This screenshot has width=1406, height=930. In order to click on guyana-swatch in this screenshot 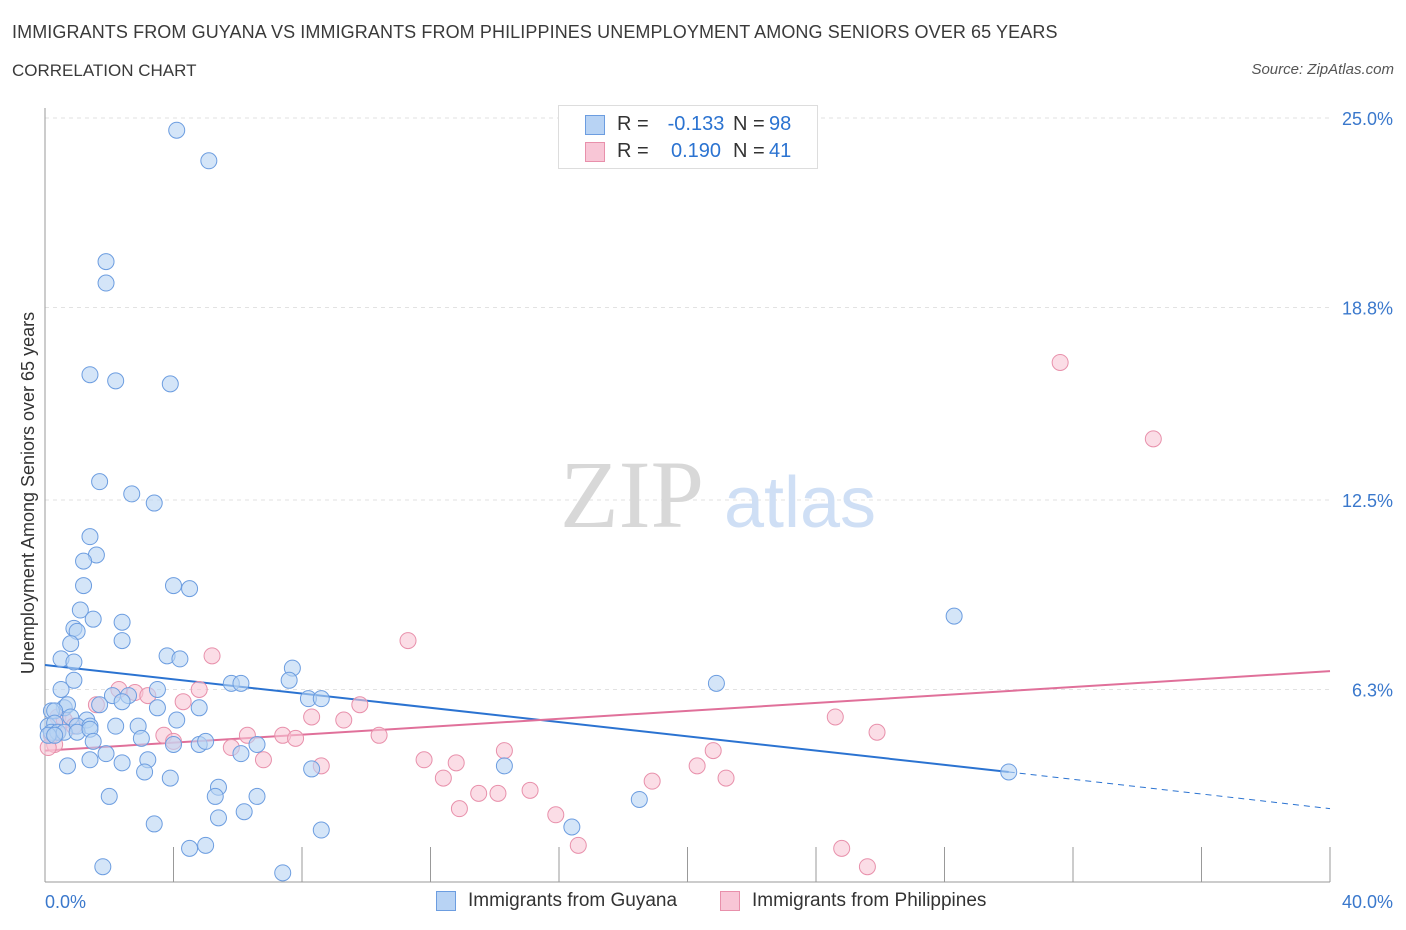, I will do `click(595, 125)`.